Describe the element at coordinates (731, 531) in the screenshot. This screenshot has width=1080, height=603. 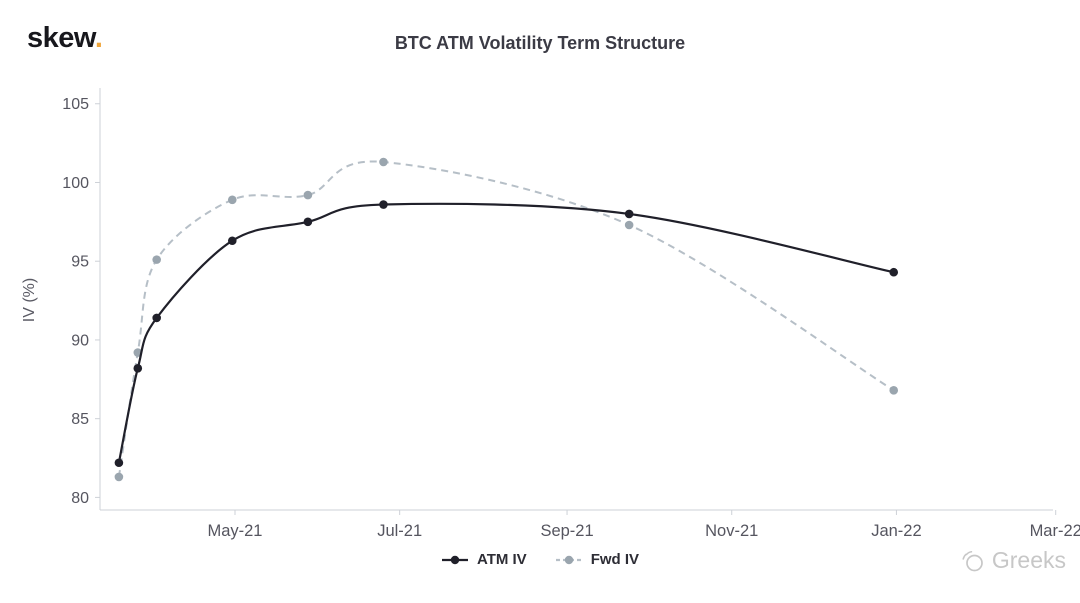
I see `x-axis-tick-label: Nov-21` at that location.